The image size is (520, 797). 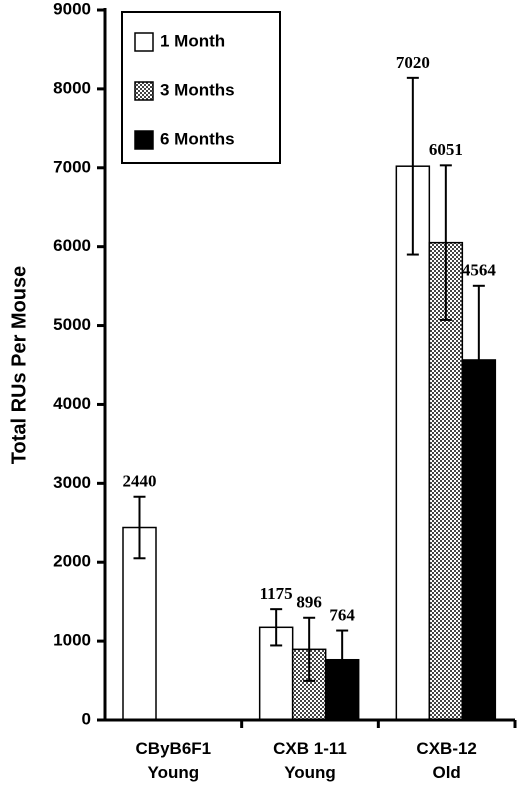 I want to click on legend-label: 6 Months, so click(x=197, y=138).